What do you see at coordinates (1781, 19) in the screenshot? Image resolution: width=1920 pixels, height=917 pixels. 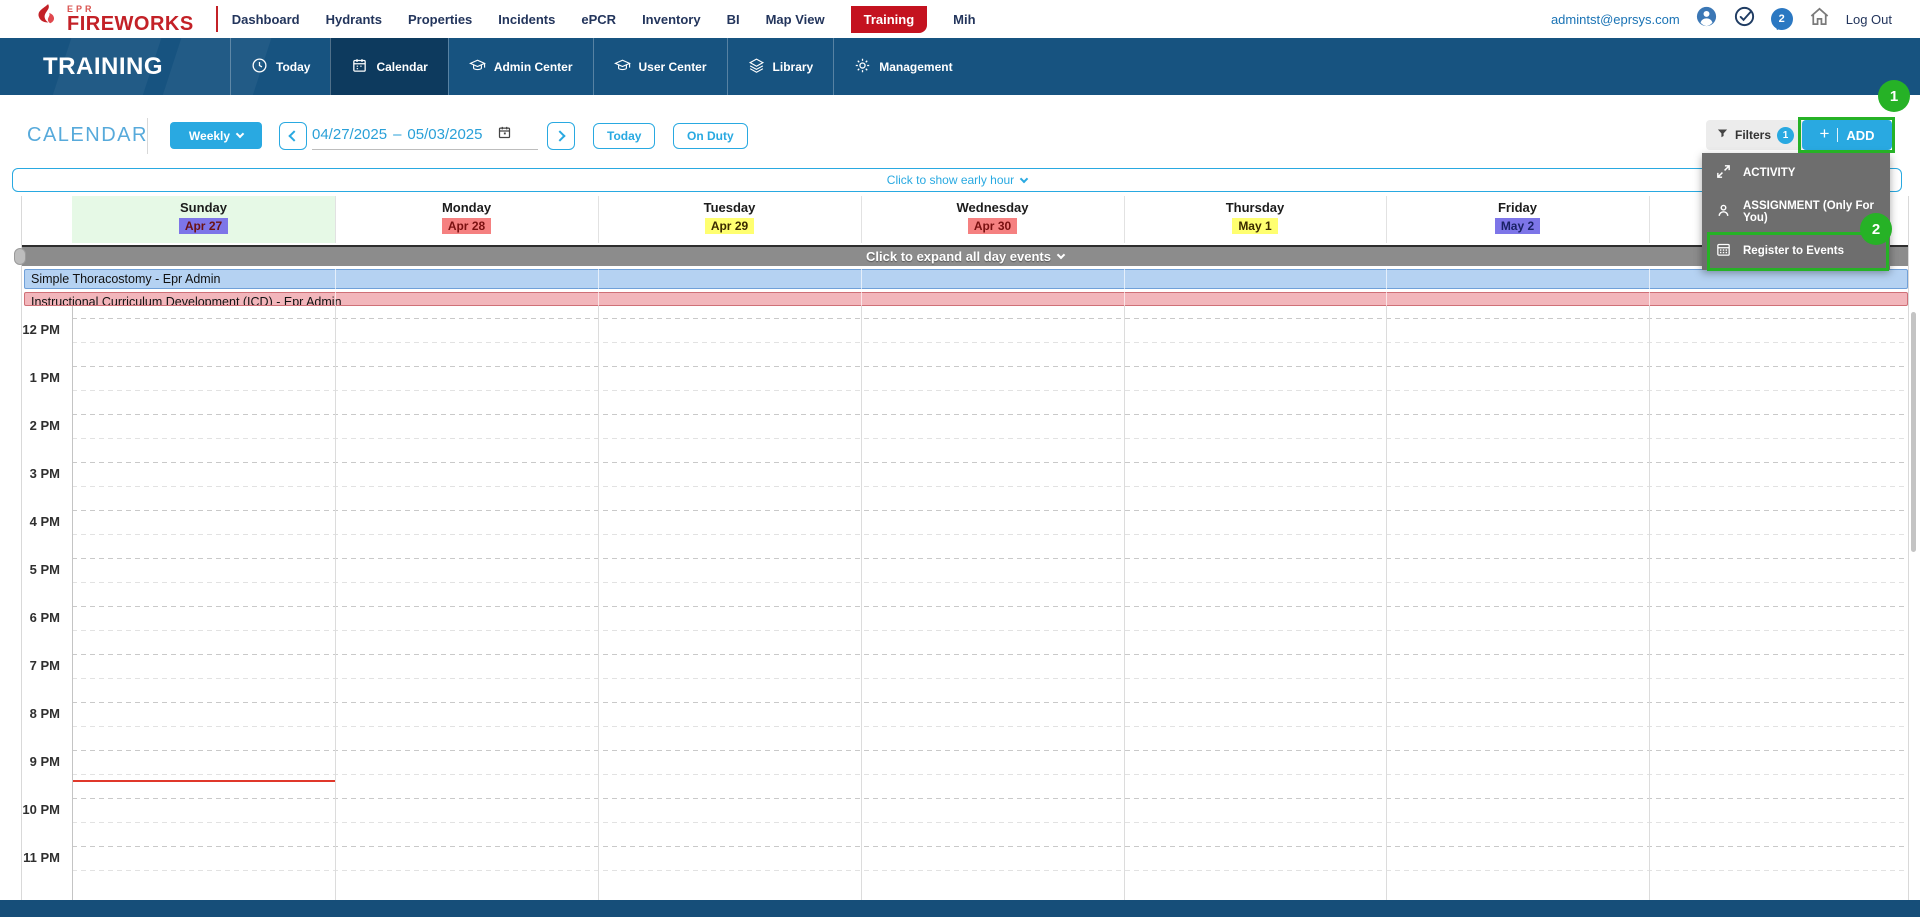 I see `notifications-chat-icon: 2` at bounding box center [1781, 19].